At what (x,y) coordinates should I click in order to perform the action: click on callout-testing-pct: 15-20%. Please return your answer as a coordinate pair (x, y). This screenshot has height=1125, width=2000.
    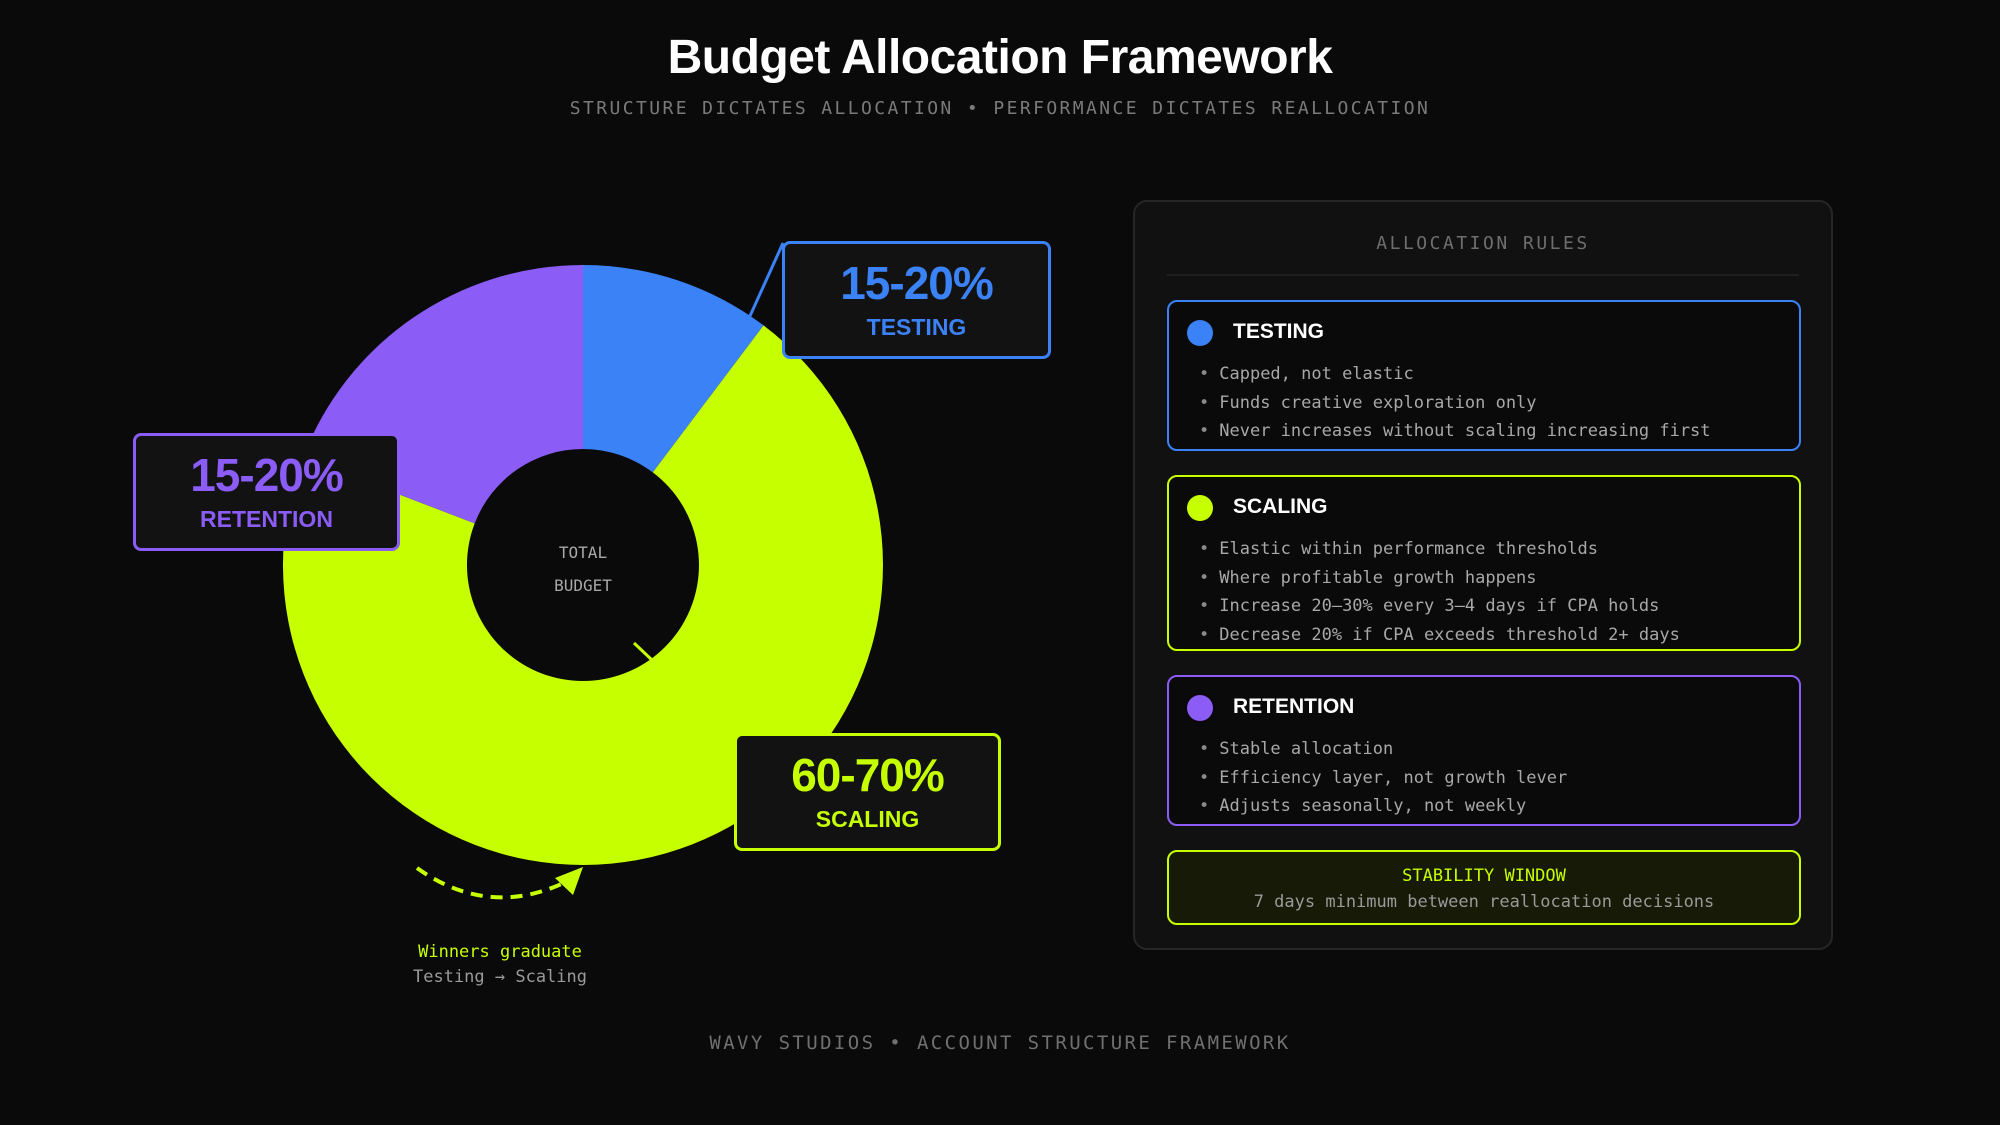
    Looking at the image, I should click on (917, 283).